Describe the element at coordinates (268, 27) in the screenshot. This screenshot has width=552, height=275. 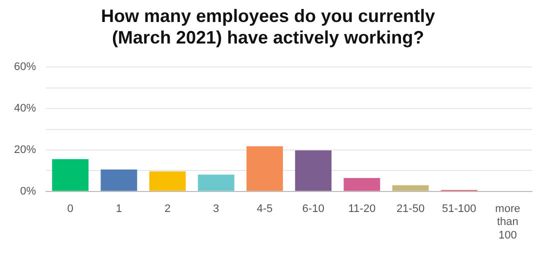
I see `chart-title: How many employees do you currently (March 2021) have actively working?` at that location.